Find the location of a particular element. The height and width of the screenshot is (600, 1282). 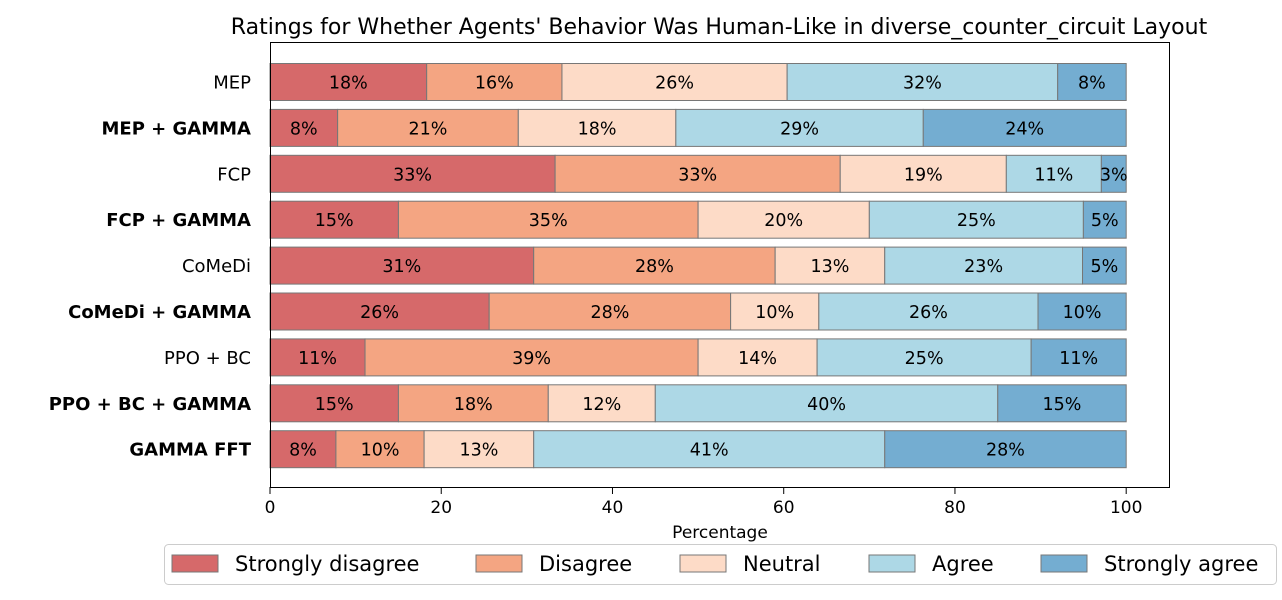

data-label-comedi-strongly-disagree: 31% is located at coordinates (401, 267).